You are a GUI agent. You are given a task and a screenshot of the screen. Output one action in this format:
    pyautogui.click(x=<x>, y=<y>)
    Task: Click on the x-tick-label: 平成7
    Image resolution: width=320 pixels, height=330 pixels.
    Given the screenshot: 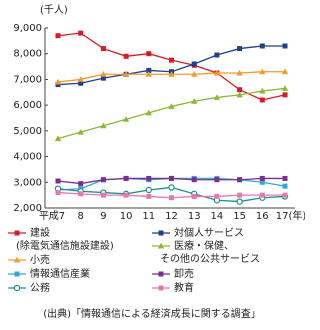 What is the action you would take?
    pyautogui.click(x=52, y=216)
    